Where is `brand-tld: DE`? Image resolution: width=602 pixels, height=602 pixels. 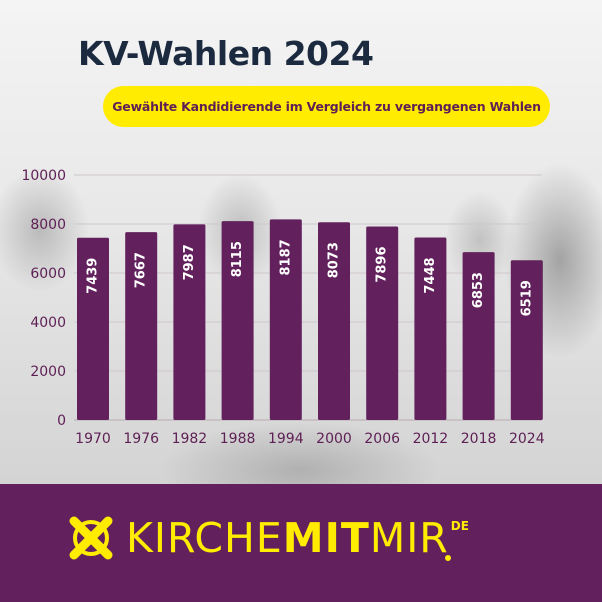
brand-tld: DE is located at coordinates (459, 525).